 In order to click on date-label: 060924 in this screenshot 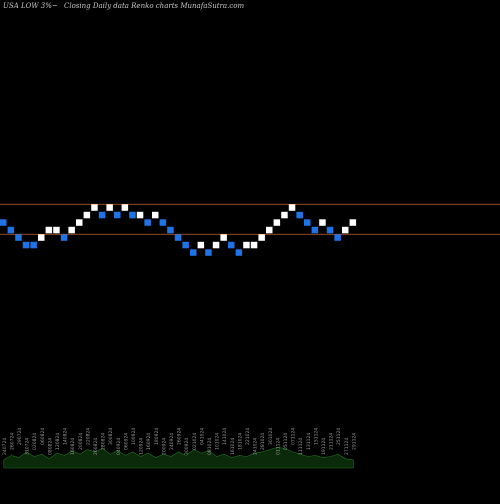, I will do `click(126, 441)`.